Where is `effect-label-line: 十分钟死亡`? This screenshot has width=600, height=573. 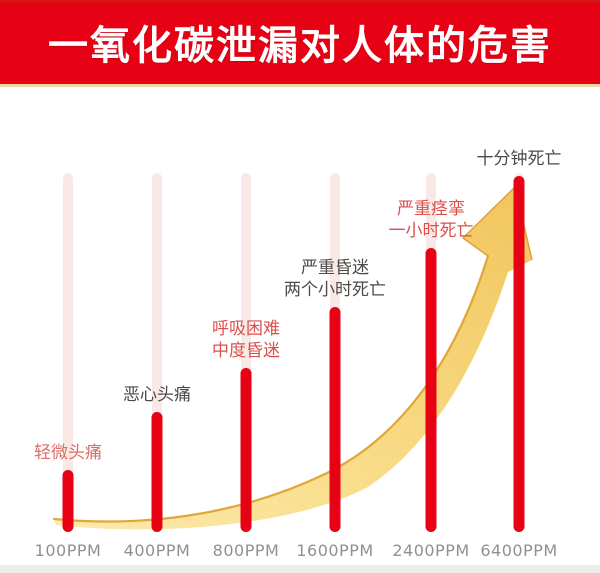 effect-label-line: 十分钟死亡 is located at coordinates (519, 159).